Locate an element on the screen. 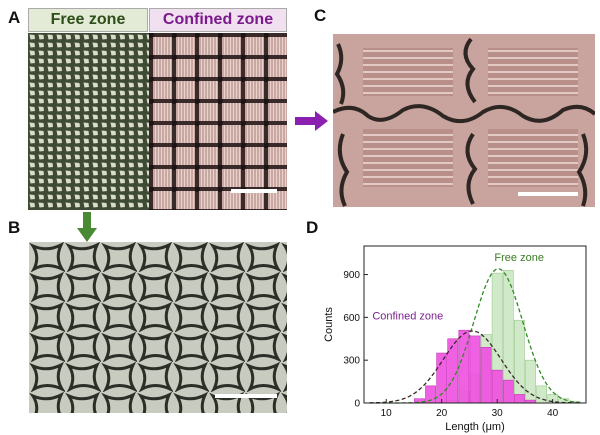 The height and width of the screenshot is (435, 600). x-tick-label-10: 10 is located at coordinates (387, 413).